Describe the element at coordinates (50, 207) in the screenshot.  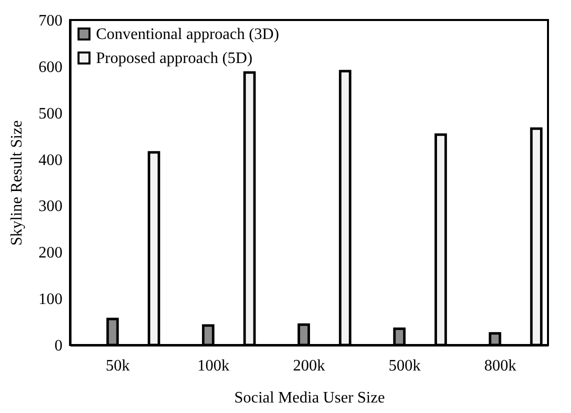
I see `y-tick-label: 300` at that location.